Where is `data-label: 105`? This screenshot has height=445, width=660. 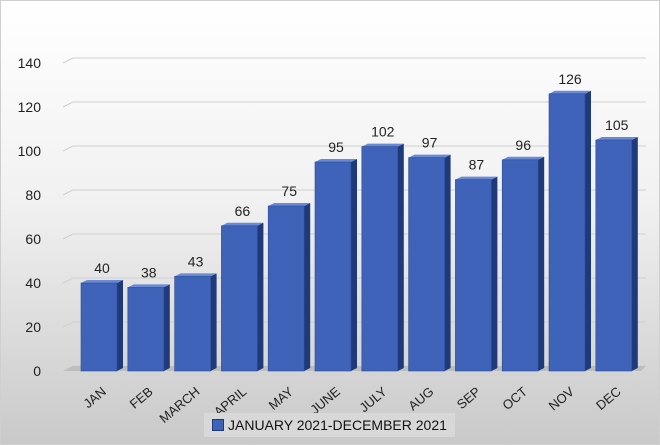
data-label: 105 is located at coordinates (617, 125).